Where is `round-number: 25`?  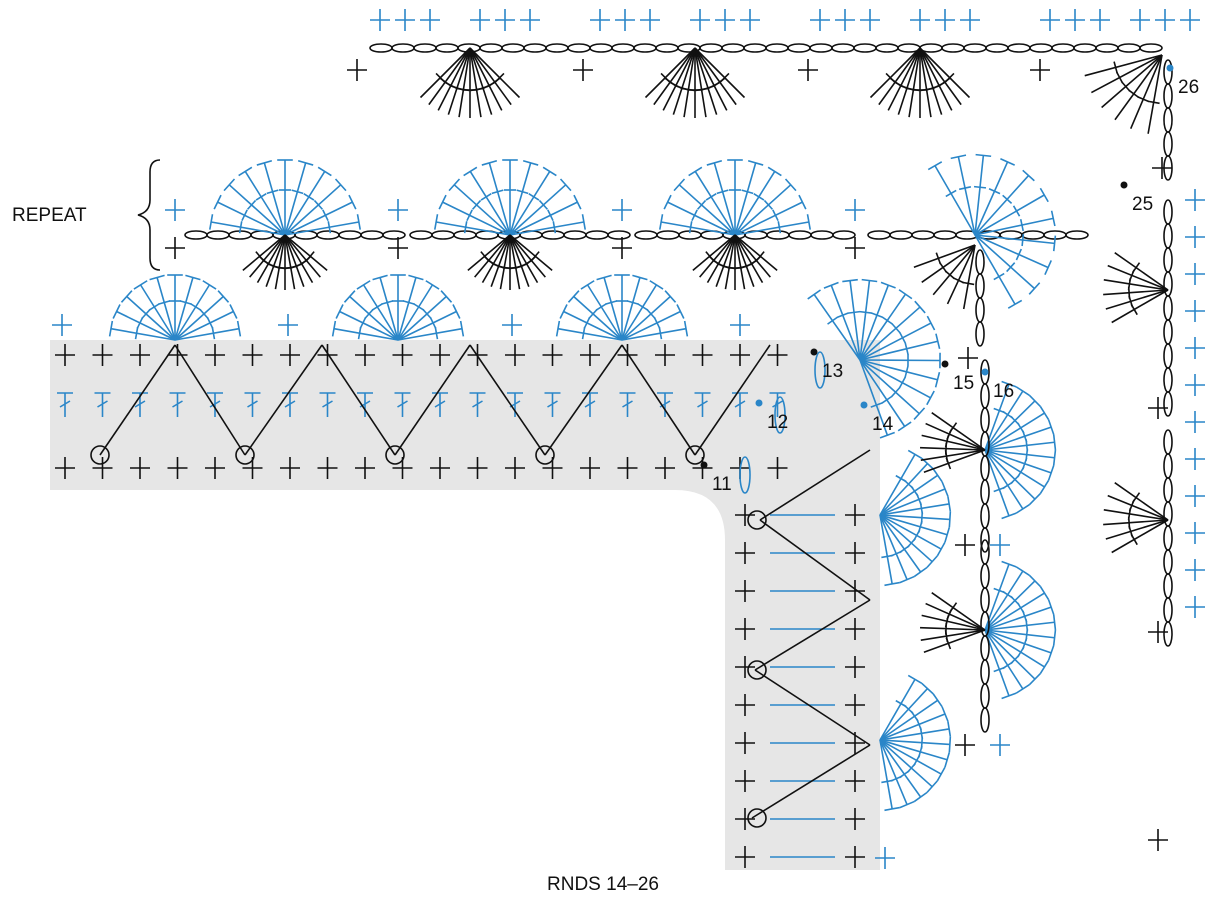 round-number: 25 is located at coordinates (1142, 204).